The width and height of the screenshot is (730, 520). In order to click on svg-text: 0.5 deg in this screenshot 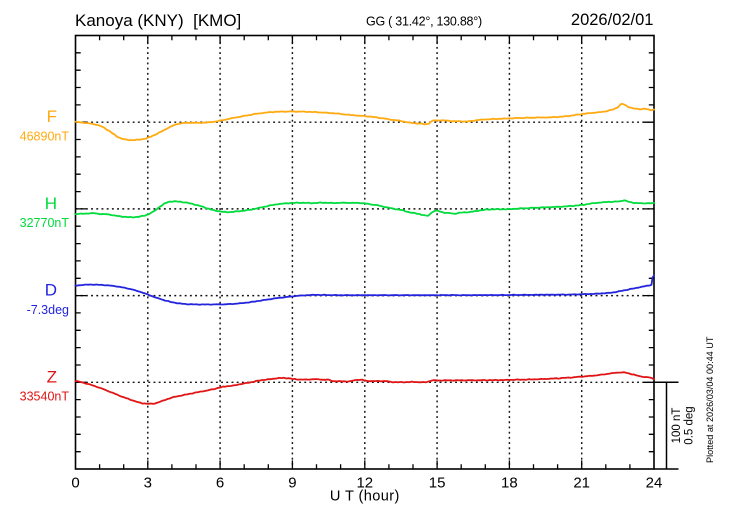, I will do `click(690, 425)`.